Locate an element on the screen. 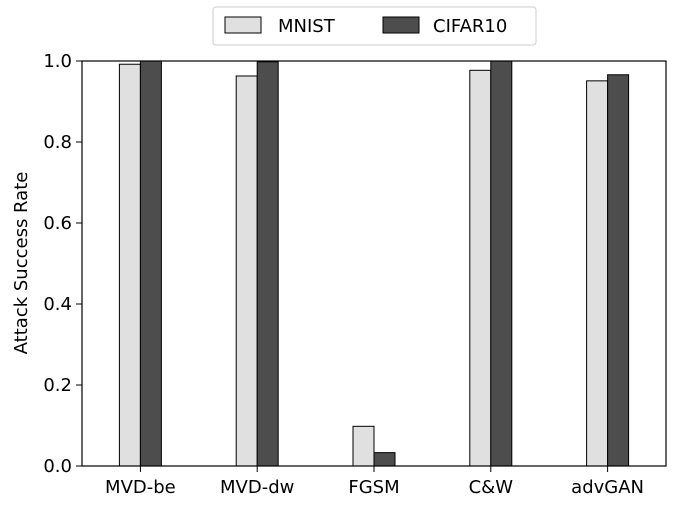 The image size is (675, 507). x-tick-label: MVD-dw is located at coordinates (257, 487).